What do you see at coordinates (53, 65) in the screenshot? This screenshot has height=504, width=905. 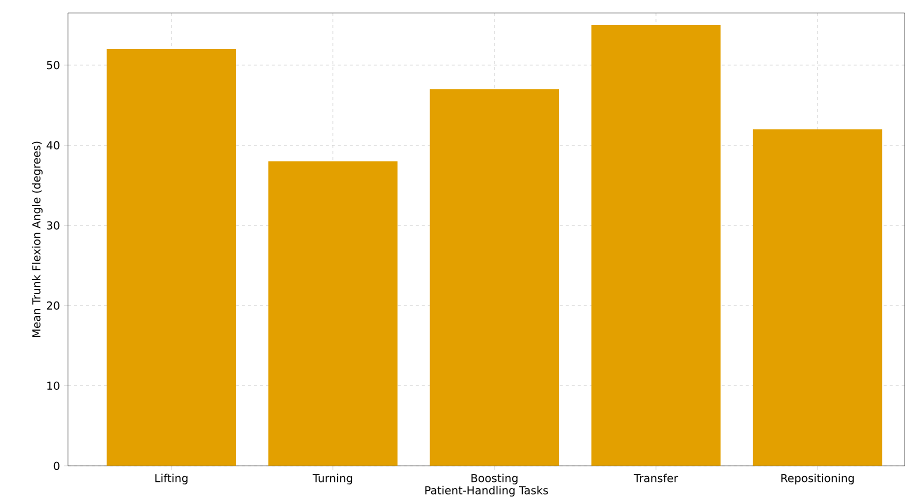 I see `y-tick-label: 50` at bounding box center [53, 65].